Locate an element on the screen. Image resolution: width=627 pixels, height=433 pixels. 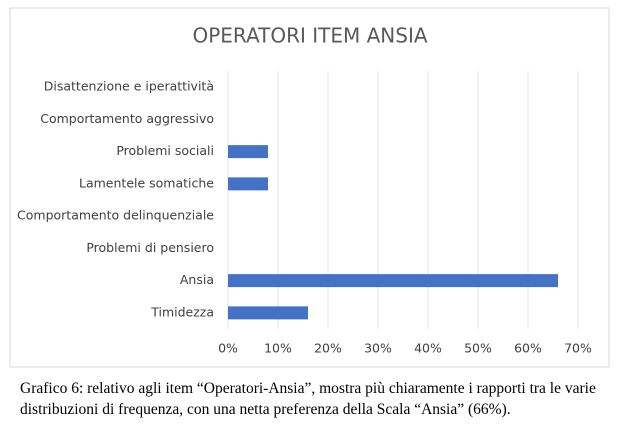
y-tick-label: Comportamento delinquenziale is located at coordinates (115, 215).